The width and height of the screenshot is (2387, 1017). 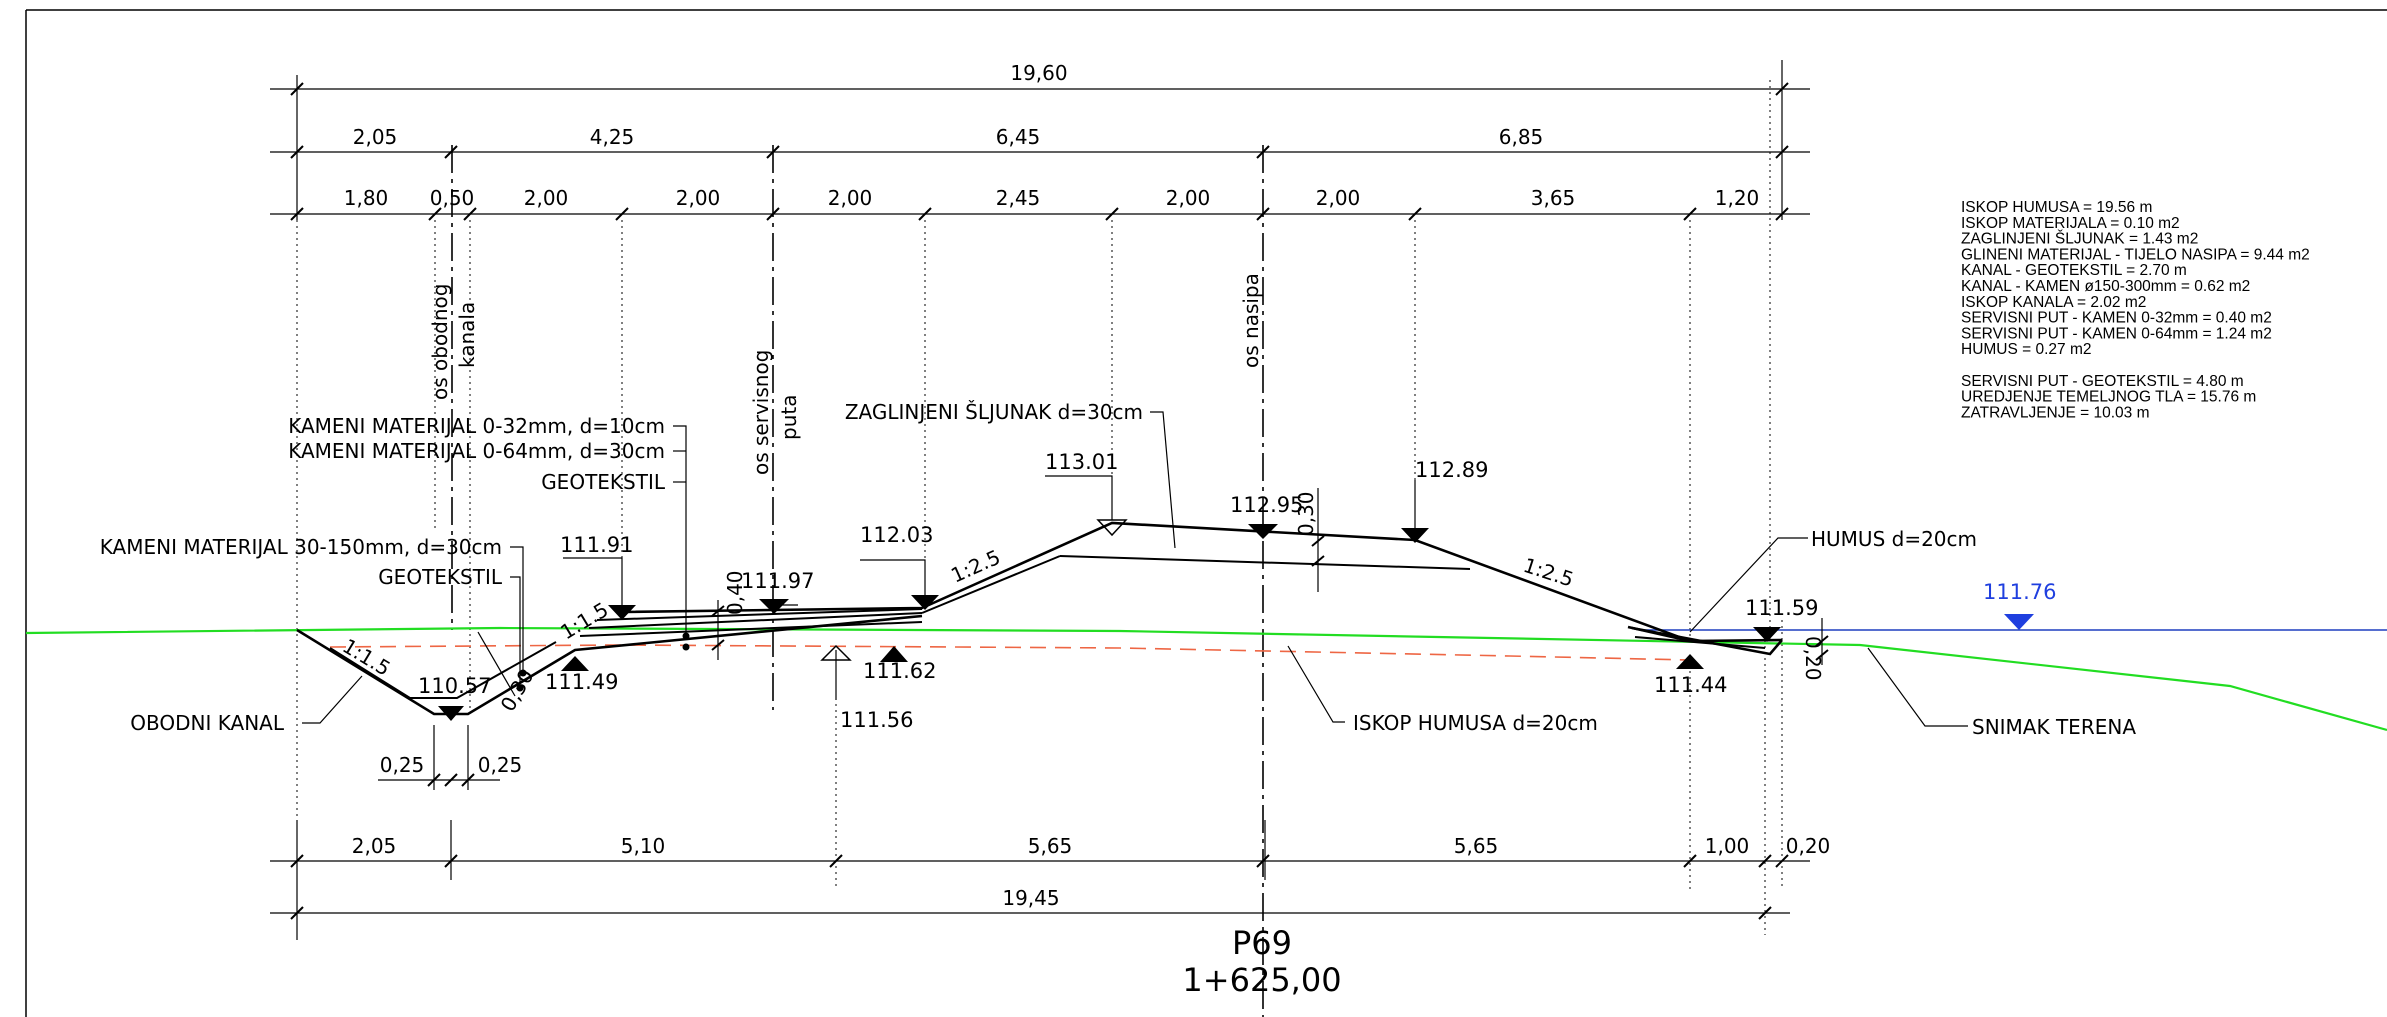 I want to click on dim-bottom-0: 2,05, so click(x=374, y=846).